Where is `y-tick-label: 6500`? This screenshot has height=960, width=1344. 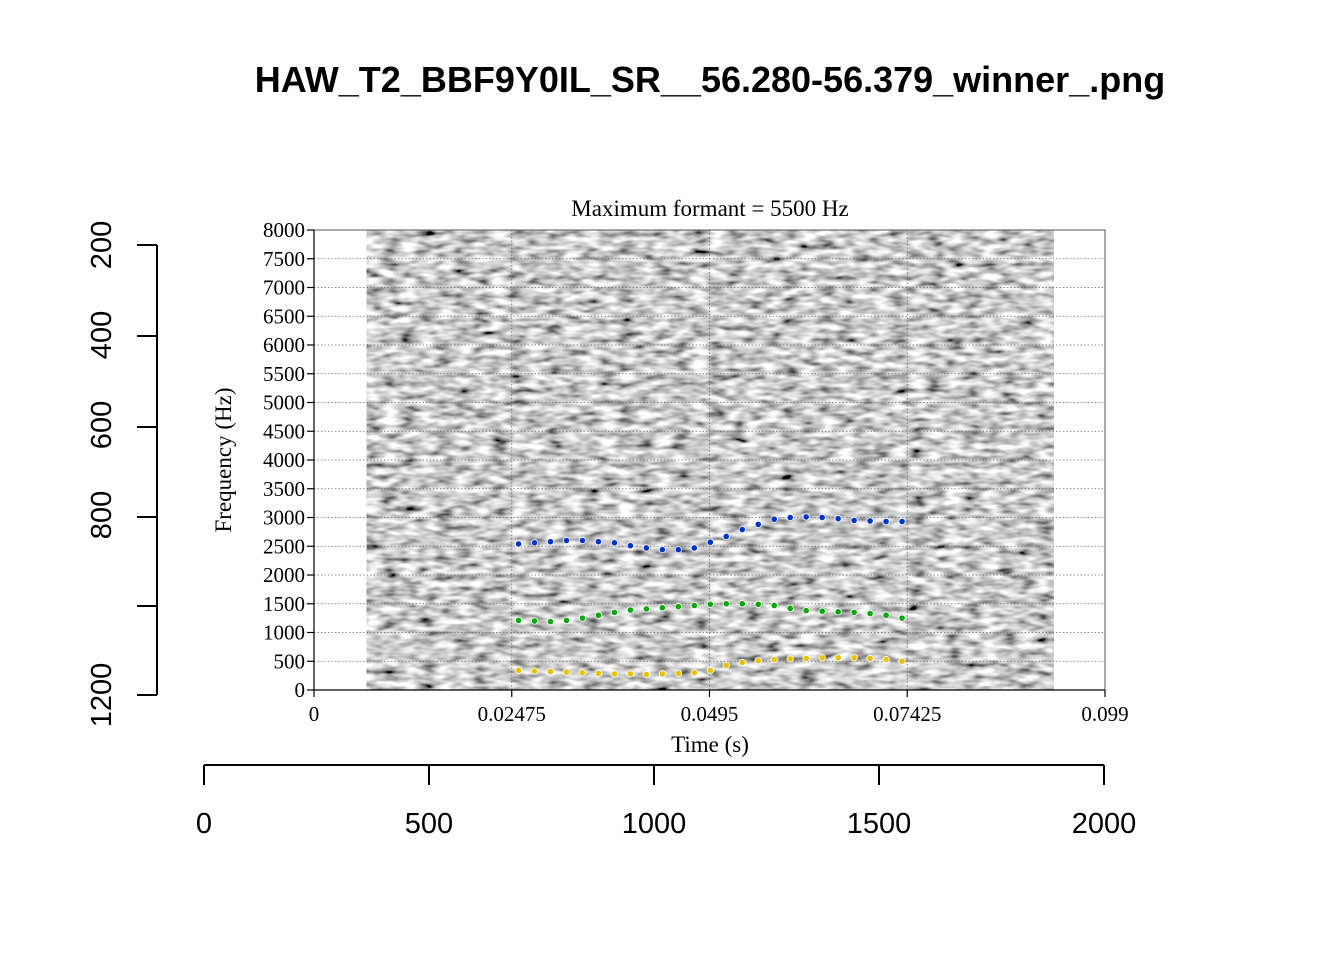
y-tick-label: 6500 is located at coordinates (284, 316).